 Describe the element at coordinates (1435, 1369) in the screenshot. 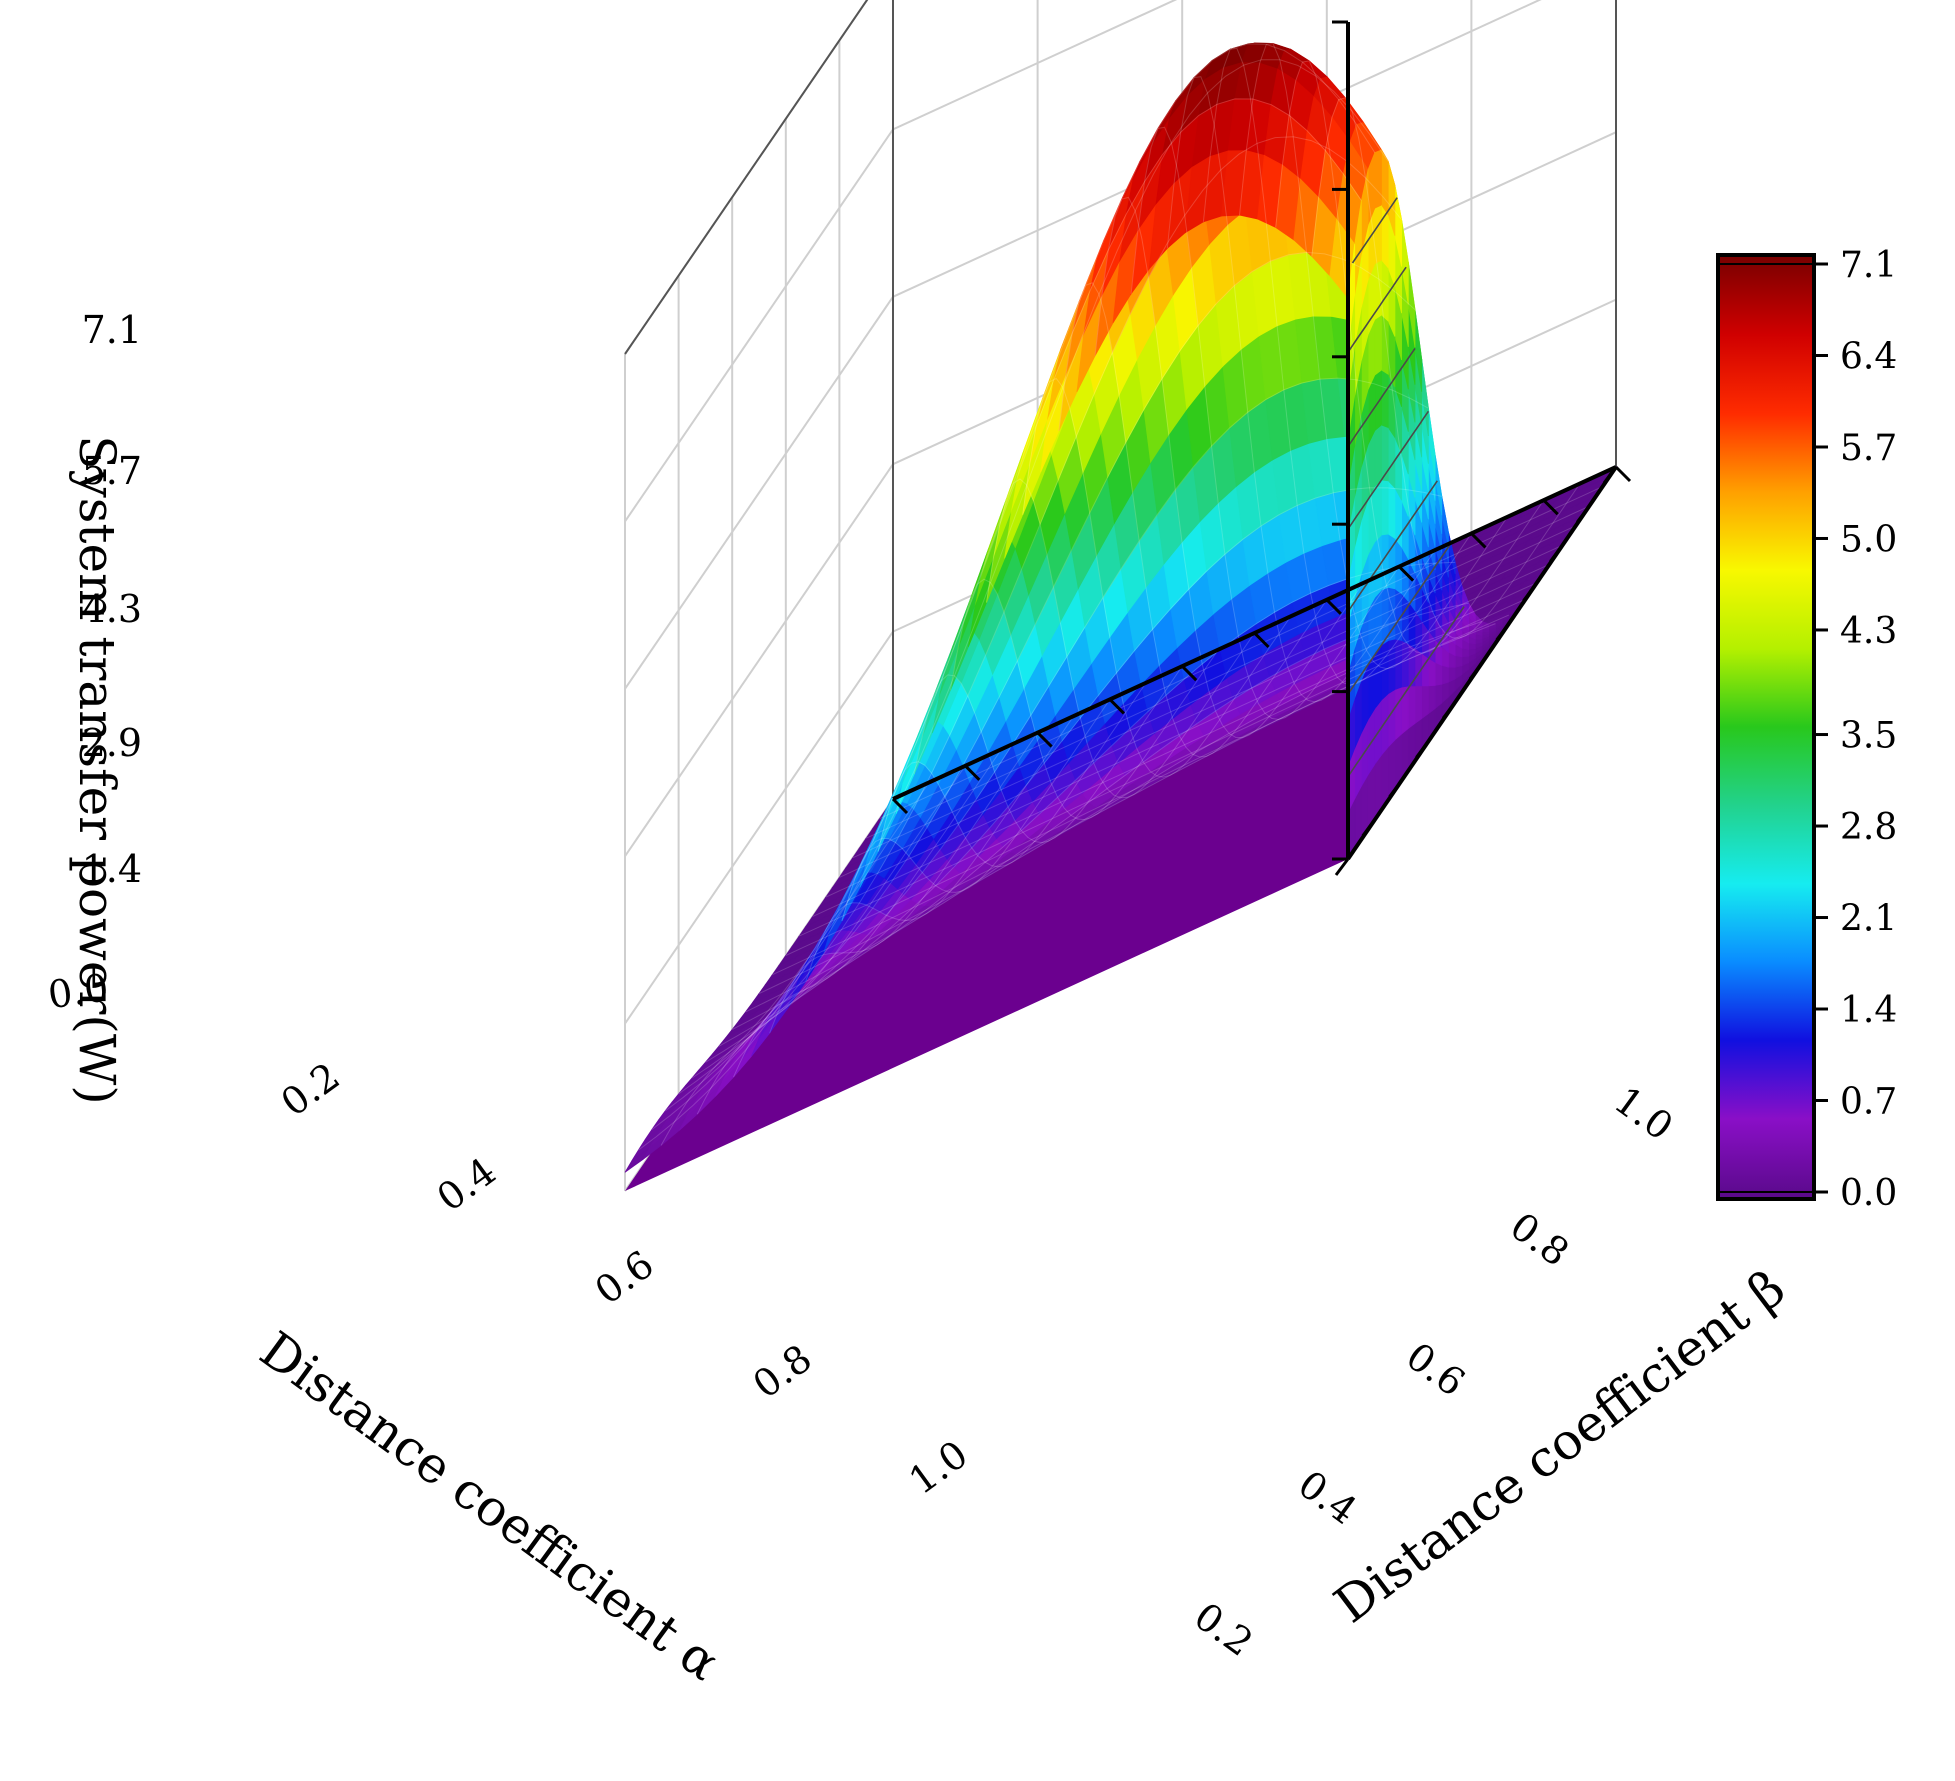

I see `y-tick-label: 0.6` at that location.